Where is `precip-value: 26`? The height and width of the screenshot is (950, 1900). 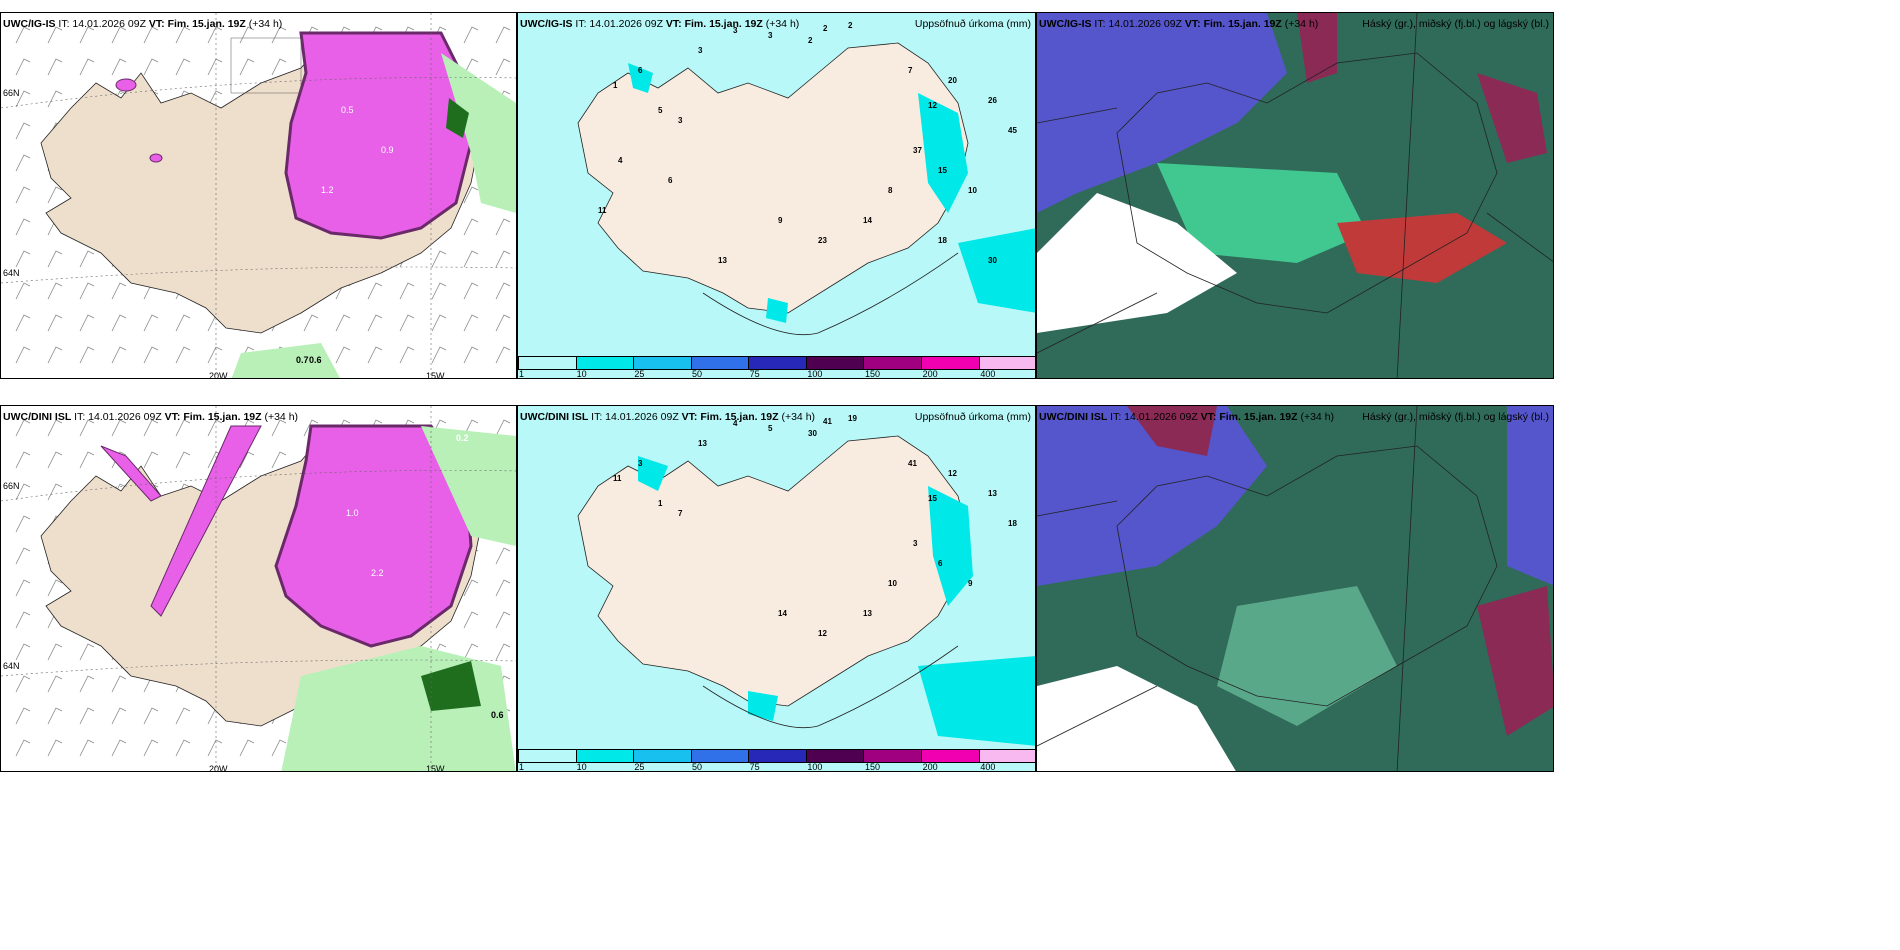 precip-value: 26 is located at coordinates (992, 100).